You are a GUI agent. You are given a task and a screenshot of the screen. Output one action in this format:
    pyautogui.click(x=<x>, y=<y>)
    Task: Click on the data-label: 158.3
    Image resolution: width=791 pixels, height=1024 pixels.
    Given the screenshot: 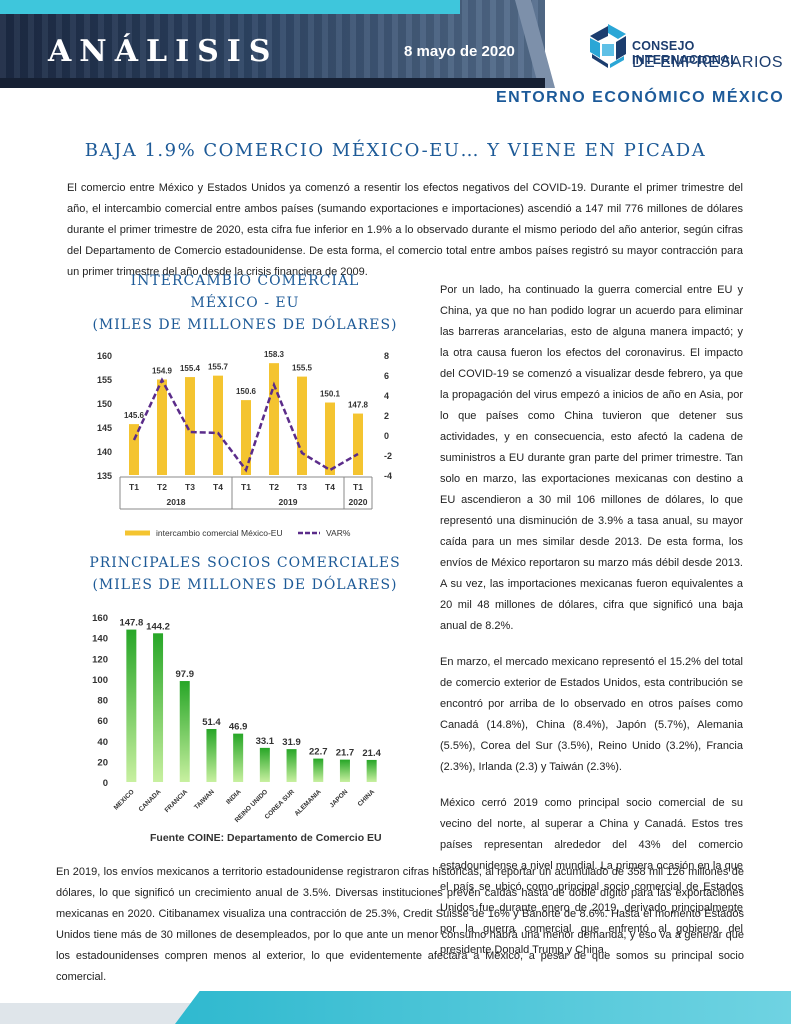 What is the action you would take?
    pyautogui.click(x=274, y=354)
    